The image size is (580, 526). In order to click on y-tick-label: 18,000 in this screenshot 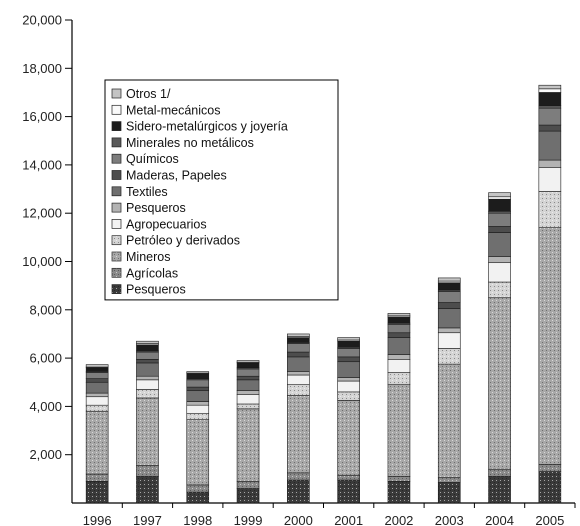, I will do `click(42, 68)`.